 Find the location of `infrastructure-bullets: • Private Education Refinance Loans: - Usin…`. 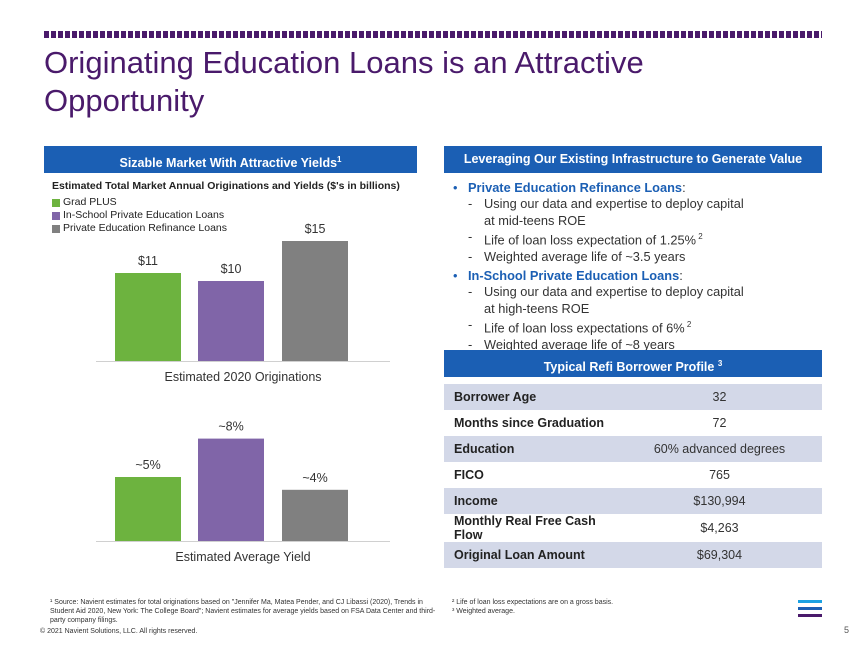

infrastructure-bullets: • Private Education Refinance Loans: - Usin… is located at coordinates (637, 266).